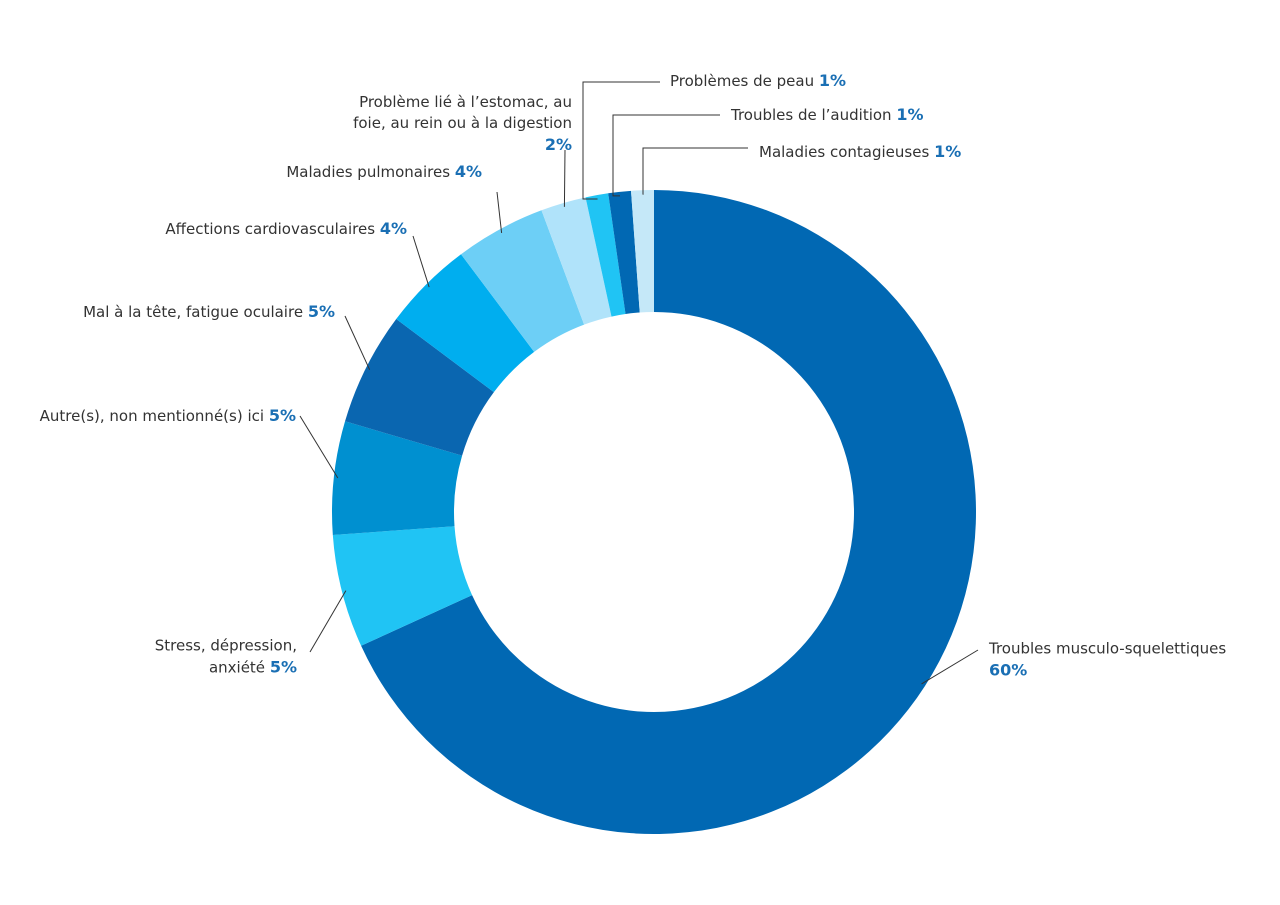 This screenshot has height=905, width=1280. What do you see at coordinates (368, 172) in the screenshot?
I see `category-name: Maladies pulmonaires` at bounding box center [368, 172].